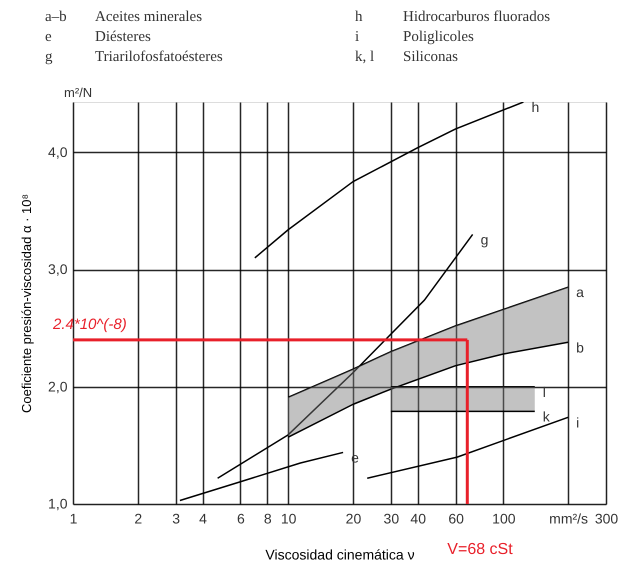 The image size is (619, 566). I want to click on x-tick-label: 4, so click(203, 518).